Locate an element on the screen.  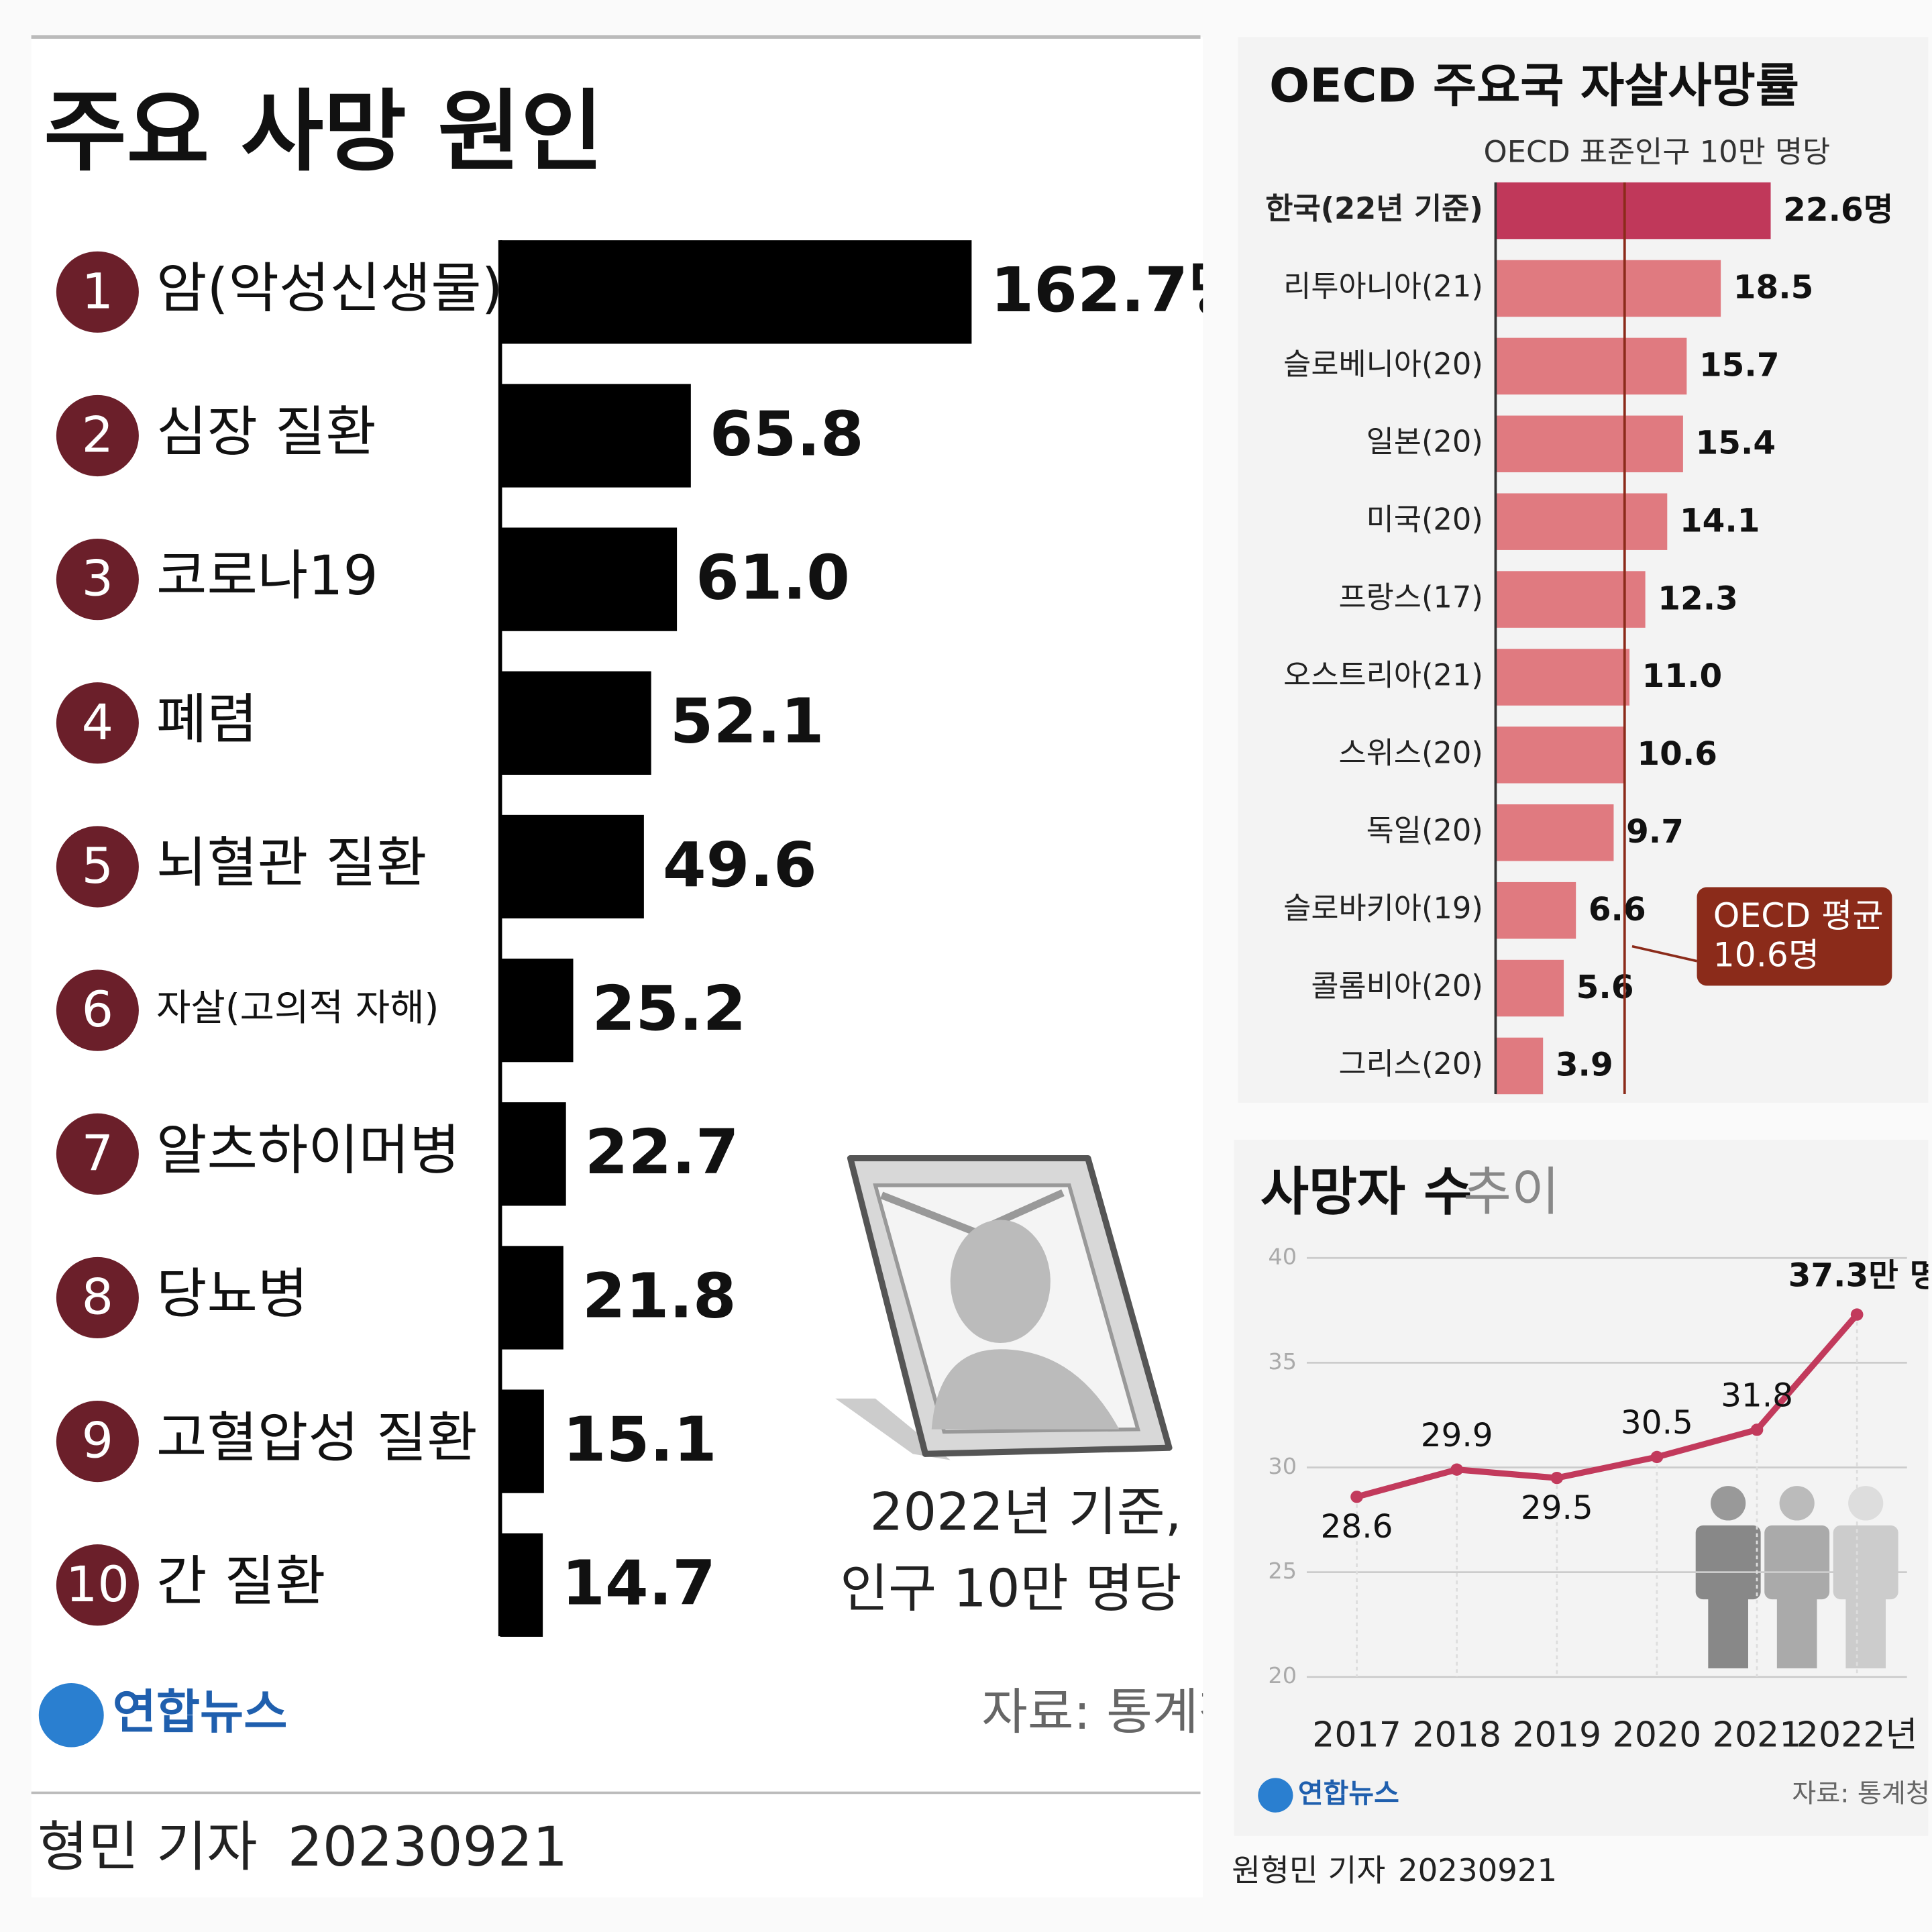
category-label: 미국(20) is located at coordinates (1424, 520).